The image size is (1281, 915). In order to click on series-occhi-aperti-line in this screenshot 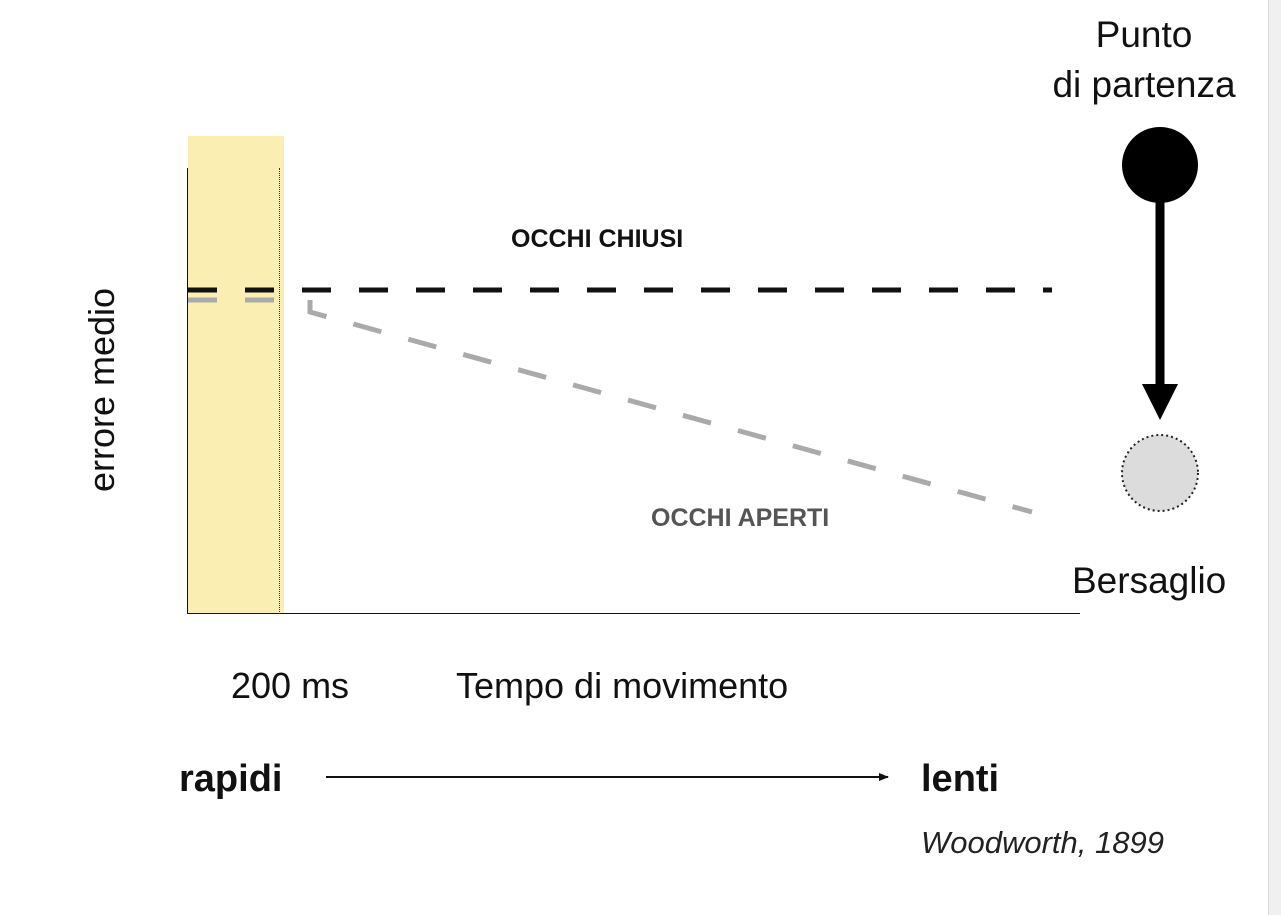, I will do `click(670, 407)`.